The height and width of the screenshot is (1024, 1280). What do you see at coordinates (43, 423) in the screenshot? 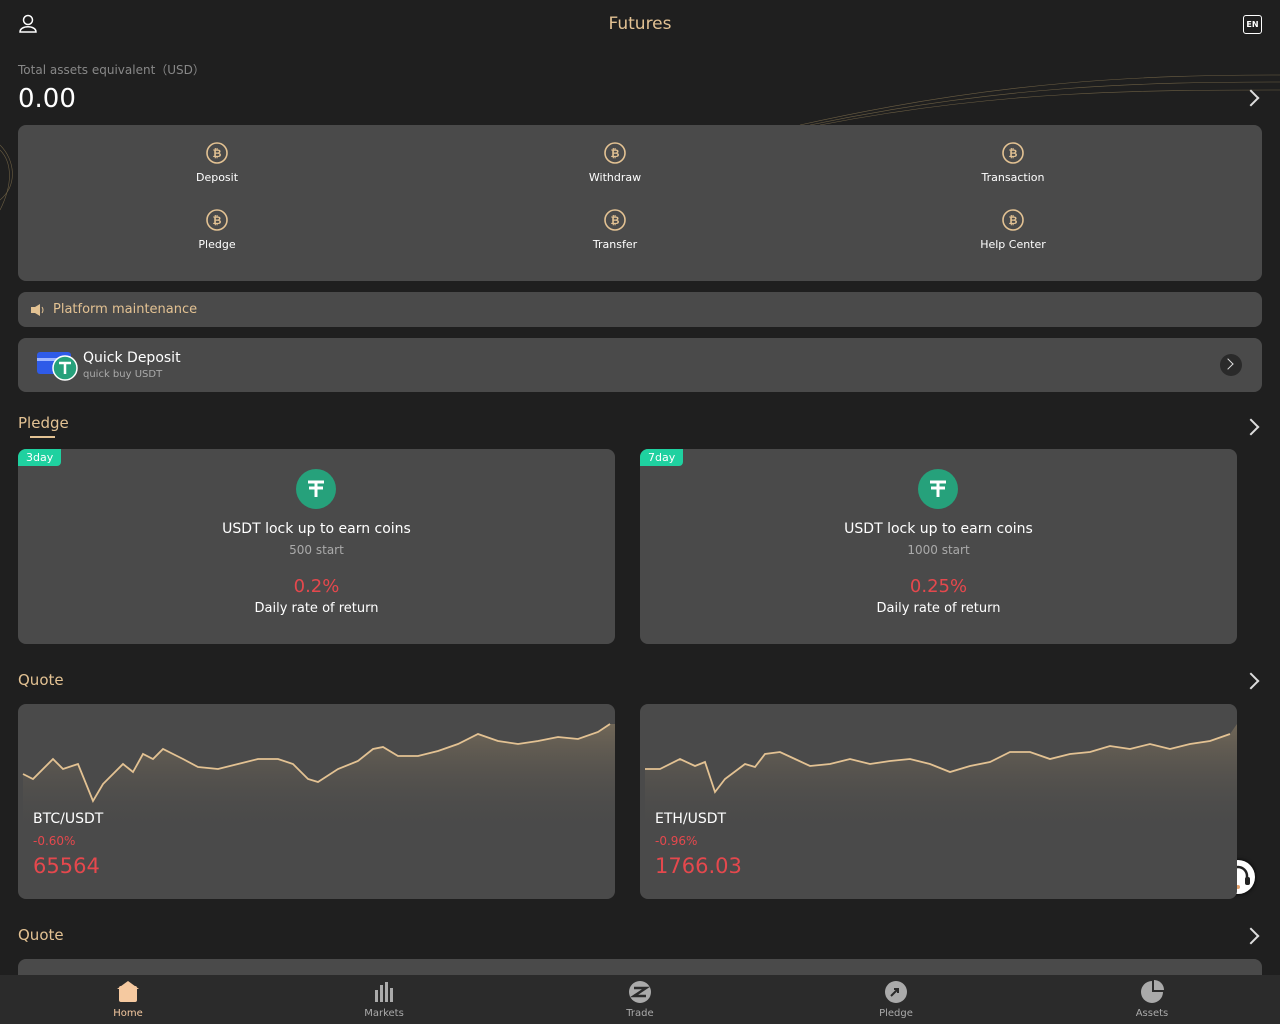
I see `pledge-section-title: Pledge` at bounding box center [43, 423].